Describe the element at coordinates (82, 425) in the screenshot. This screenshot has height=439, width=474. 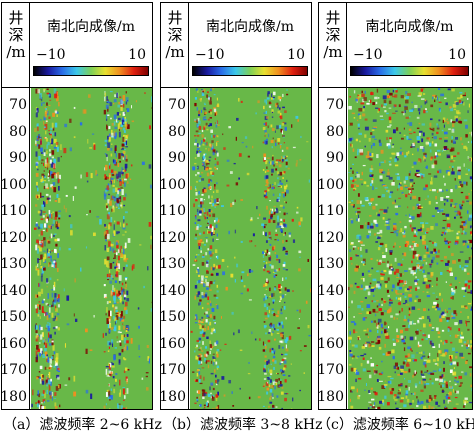
I see `caption-a: （a）滤波频率 2~6 kHz` at that location.